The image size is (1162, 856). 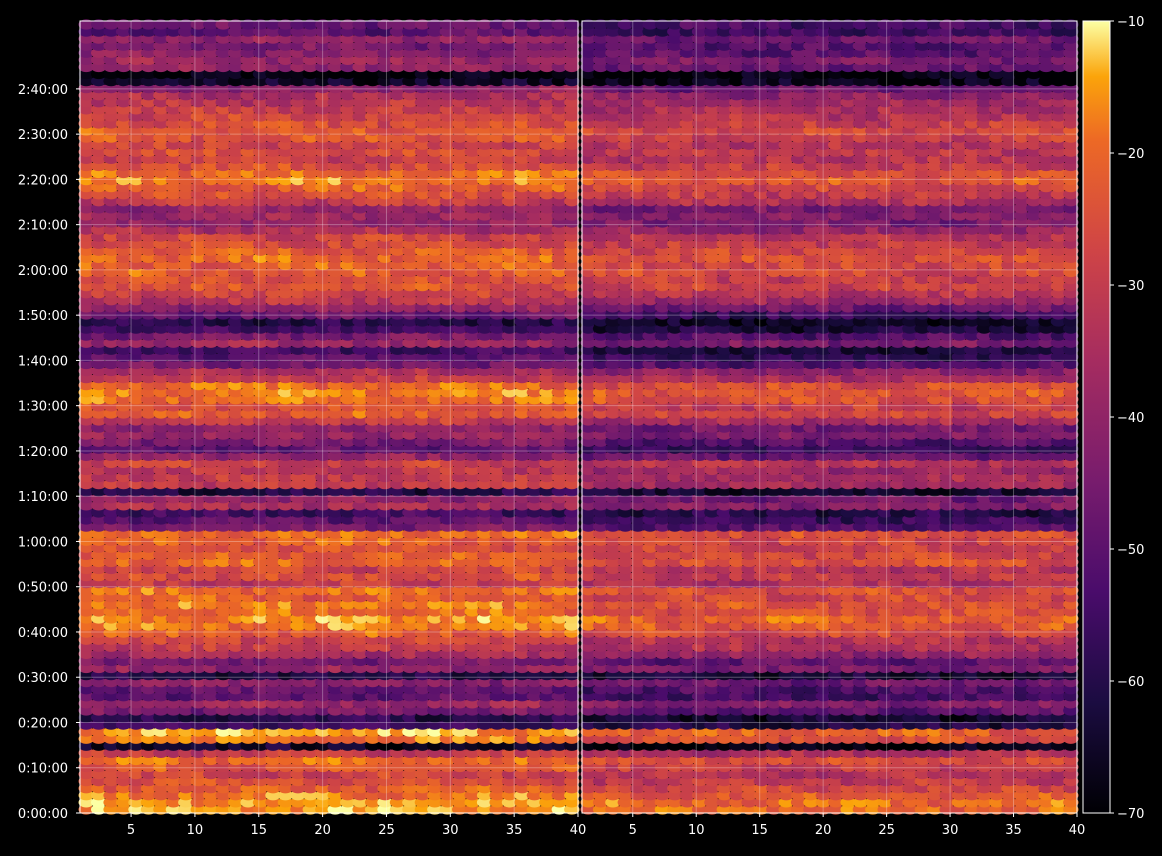 What do you see at coordinates (450, 830) in the screenshot?
I see `x-tick-label: 30` at bounding box center [450, 830].